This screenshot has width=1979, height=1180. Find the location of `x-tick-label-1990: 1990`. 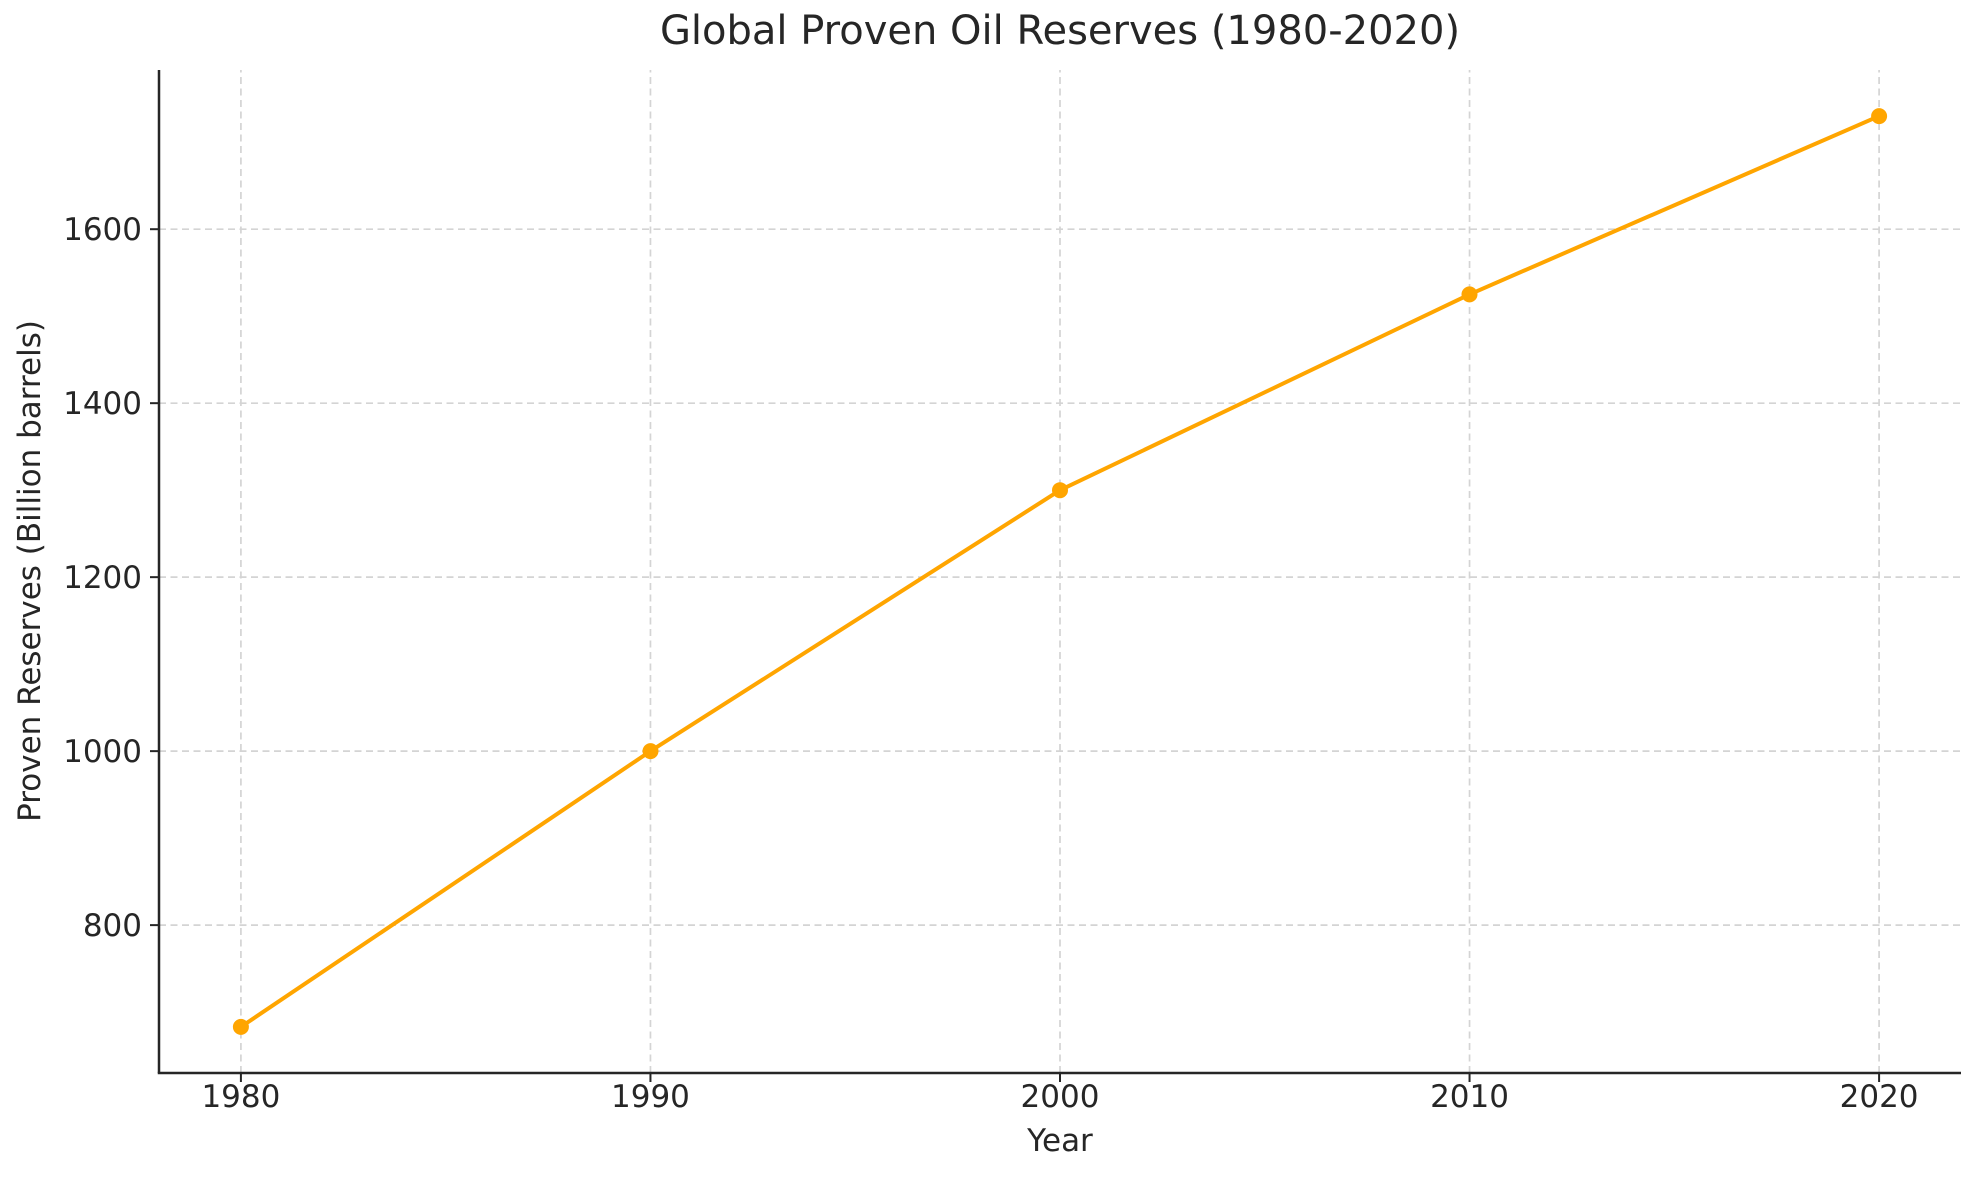

x-tick-label-1990: 1990 is located at coordinates (650, 1097).